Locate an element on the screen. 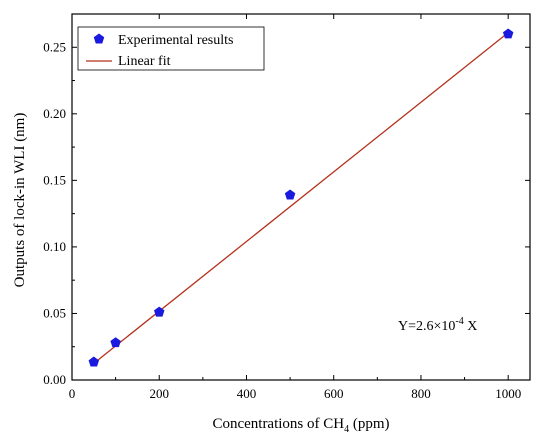 The width and height of the screenshot is (550, 441). y-tick-label: 0.00 is located at coordinates (54, 379).